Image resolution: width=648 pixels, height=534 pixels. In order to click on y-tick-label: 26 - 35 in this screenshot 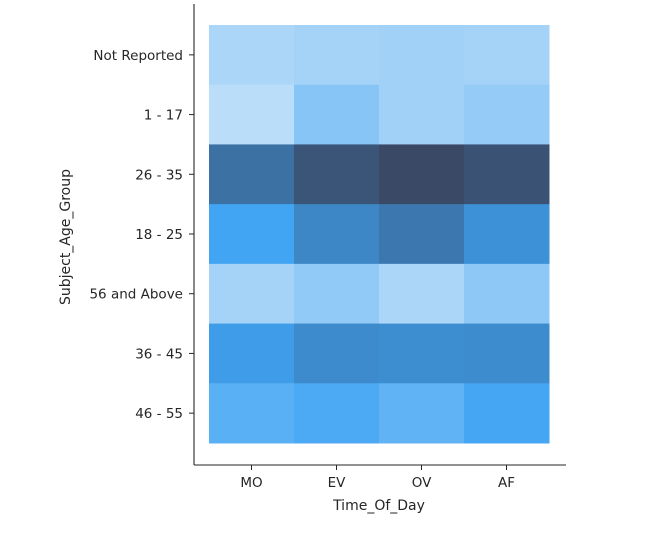, I will do `click(159, 175)`.